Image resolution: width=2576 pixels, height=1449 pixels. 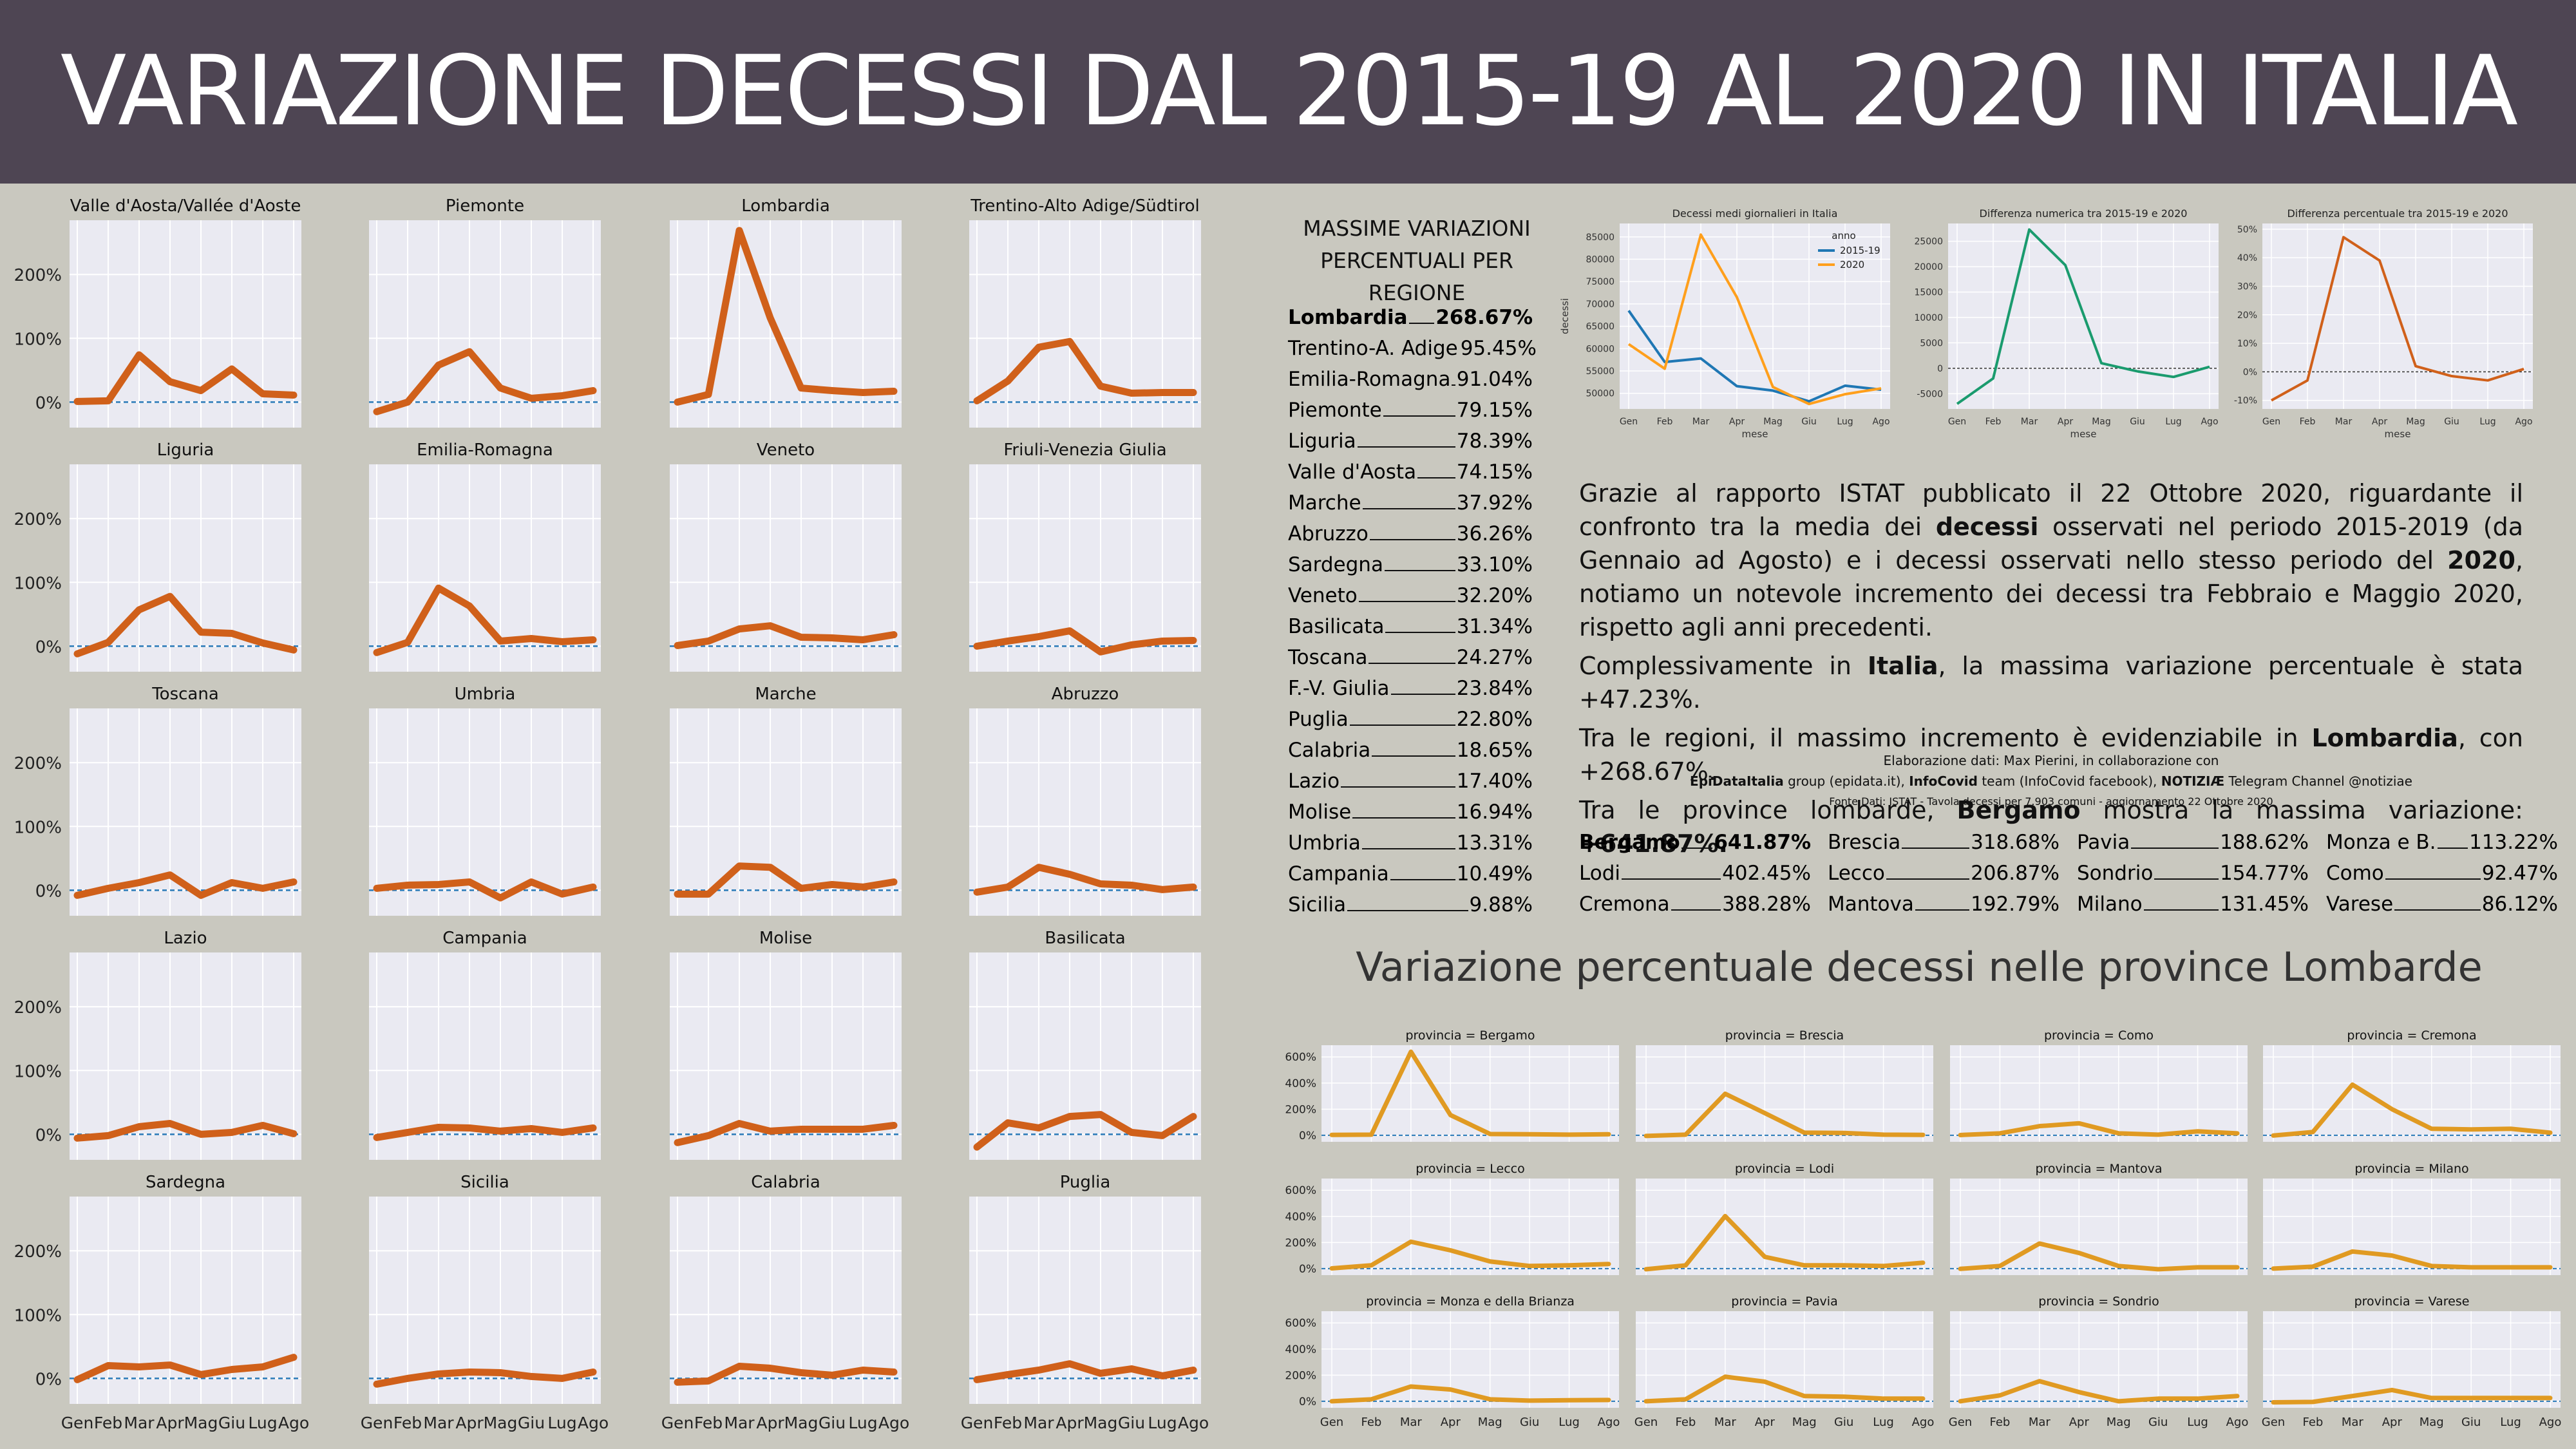 I want to click on y-tick-label: 75000, so click(x=1601, y=282).